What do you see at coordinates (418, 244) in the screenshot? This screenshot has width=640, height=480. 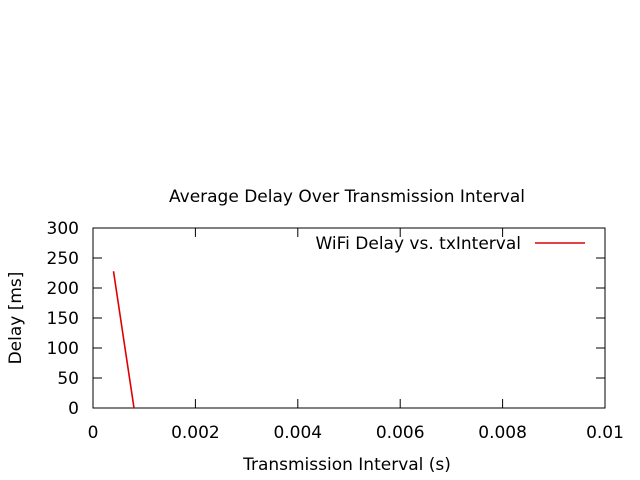 I see `legend-label: WiFi Delay vs. txInterval` at bounding box center [418, 244].